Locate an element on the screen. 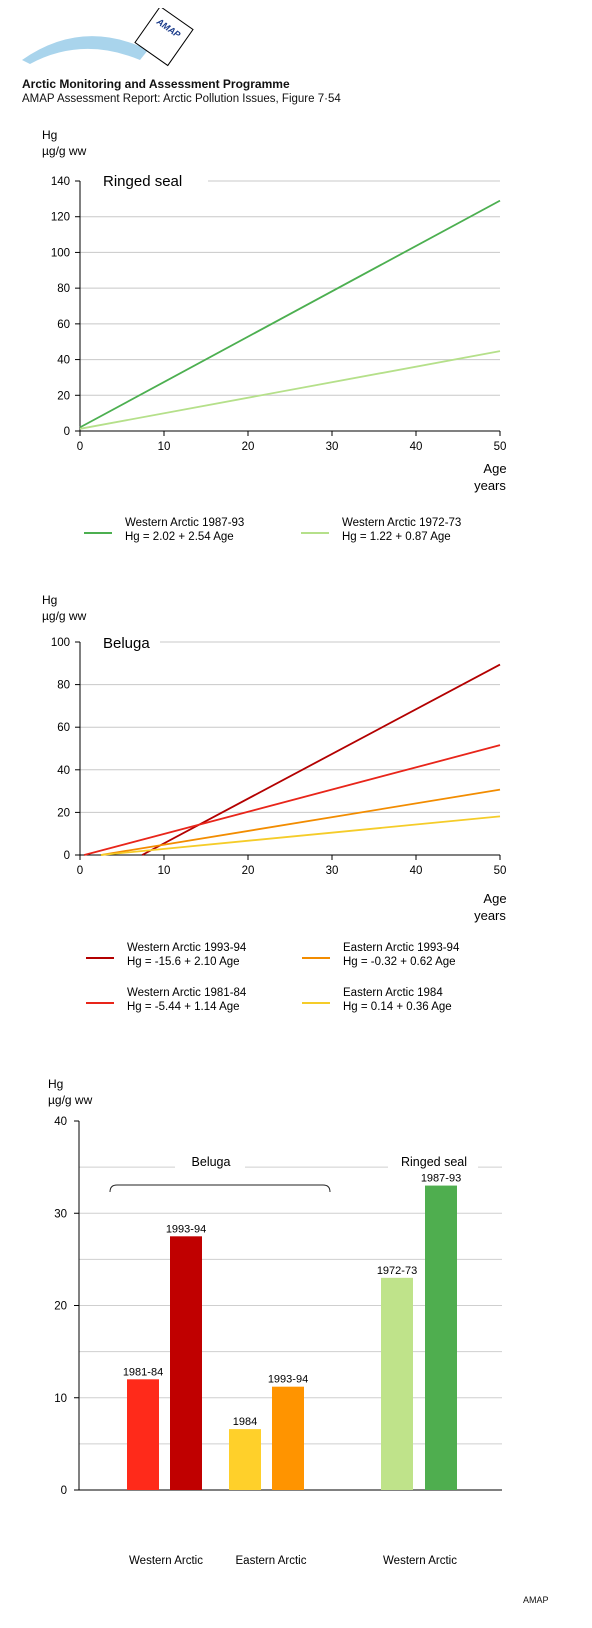 This screenshot has width=592, height=1628. logo-card is located at coordinates (164, 37).